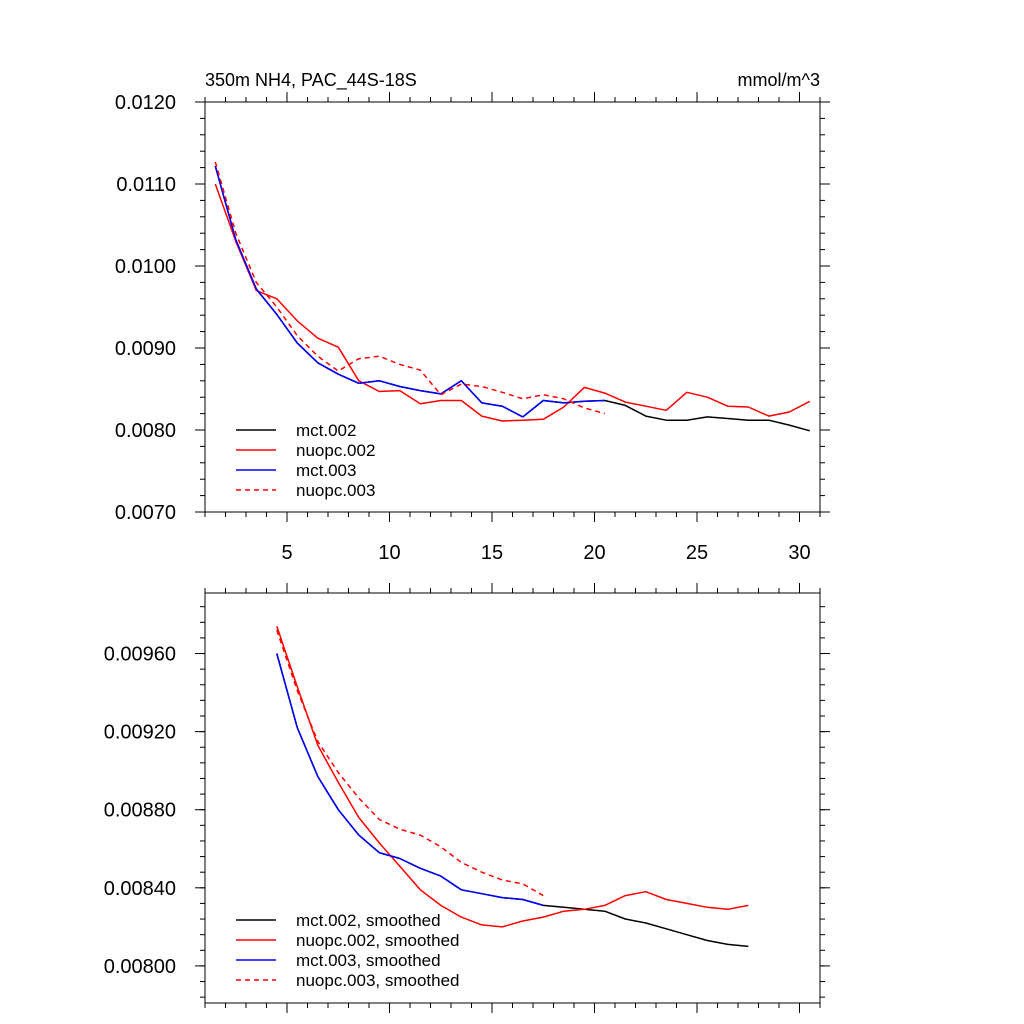 This screenshot has height=1024, width=1024. What do you see at coordinates (286, 553) in the screenshot?
I see `x-tick-label: 5` at bounding box center [286, 553].